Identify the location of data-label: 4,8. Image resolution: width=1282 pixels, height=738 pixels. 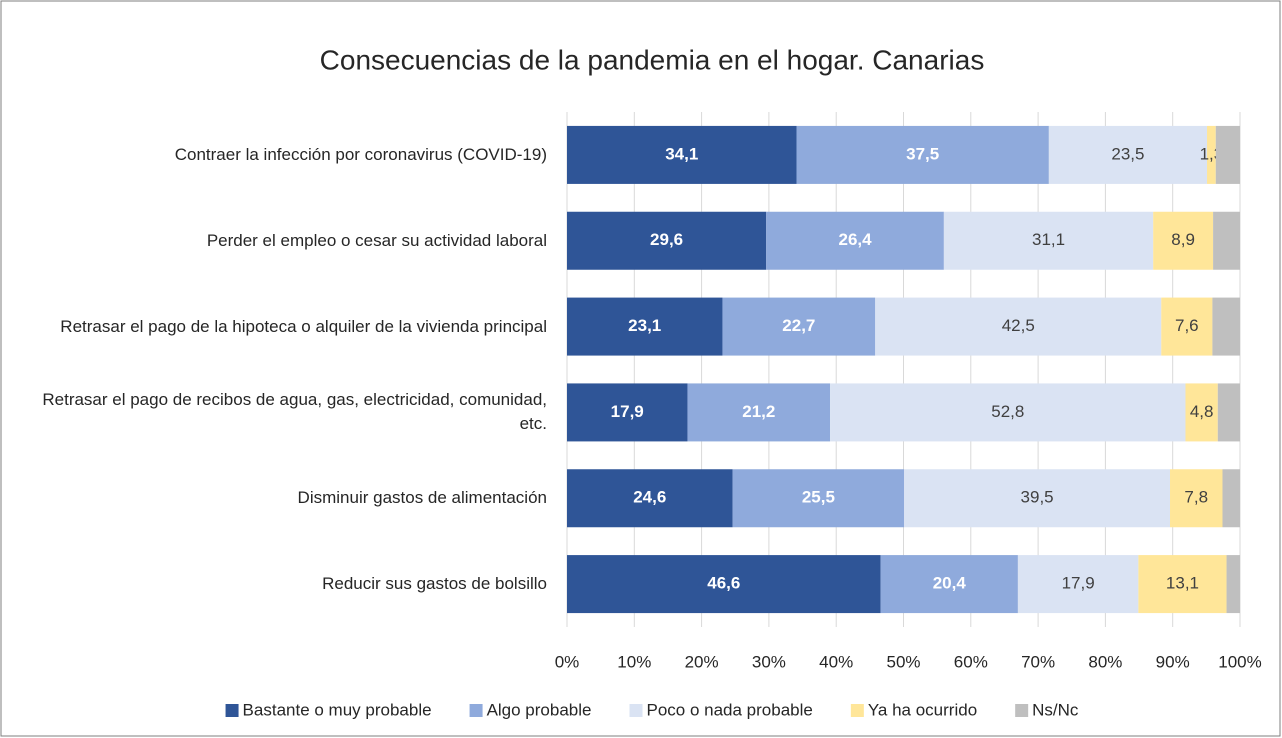
(1202, 411).